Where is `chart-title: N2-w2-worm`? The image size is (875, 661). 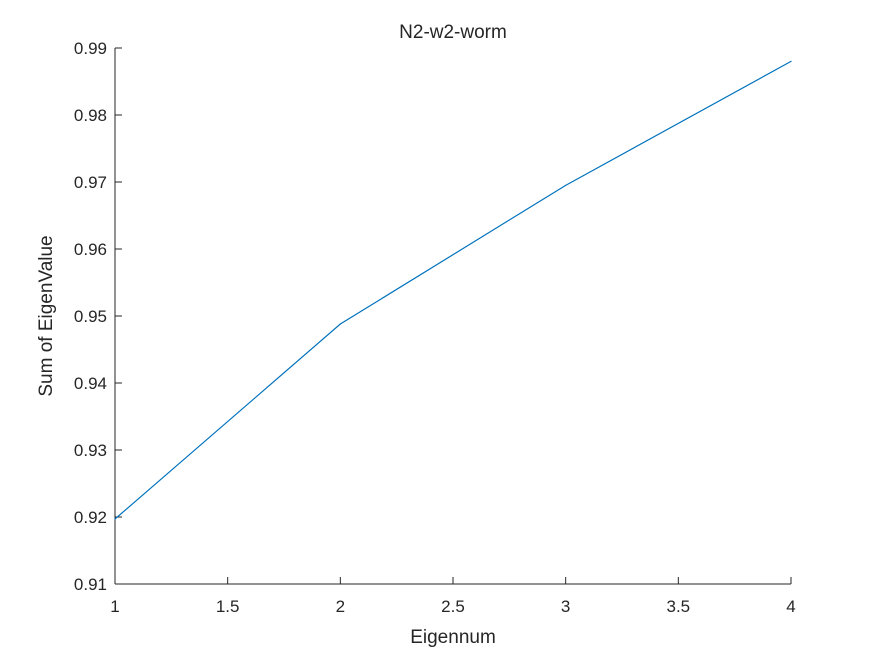
chart-title: N2-w2-worm is located at coordinates (453, 32).